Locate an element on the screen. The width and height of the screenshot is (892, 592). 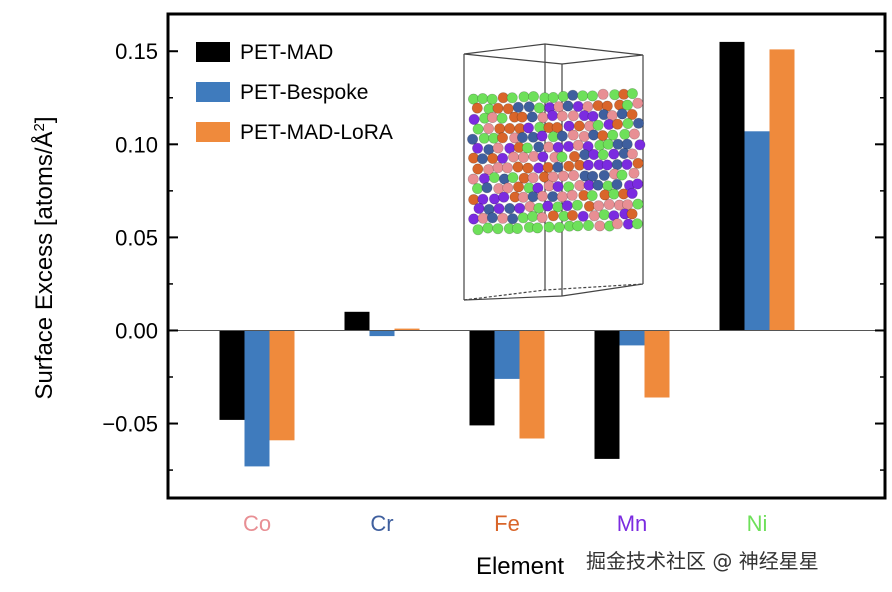
x-tick-label-mn: Mn is located at coordinates (632, 523).